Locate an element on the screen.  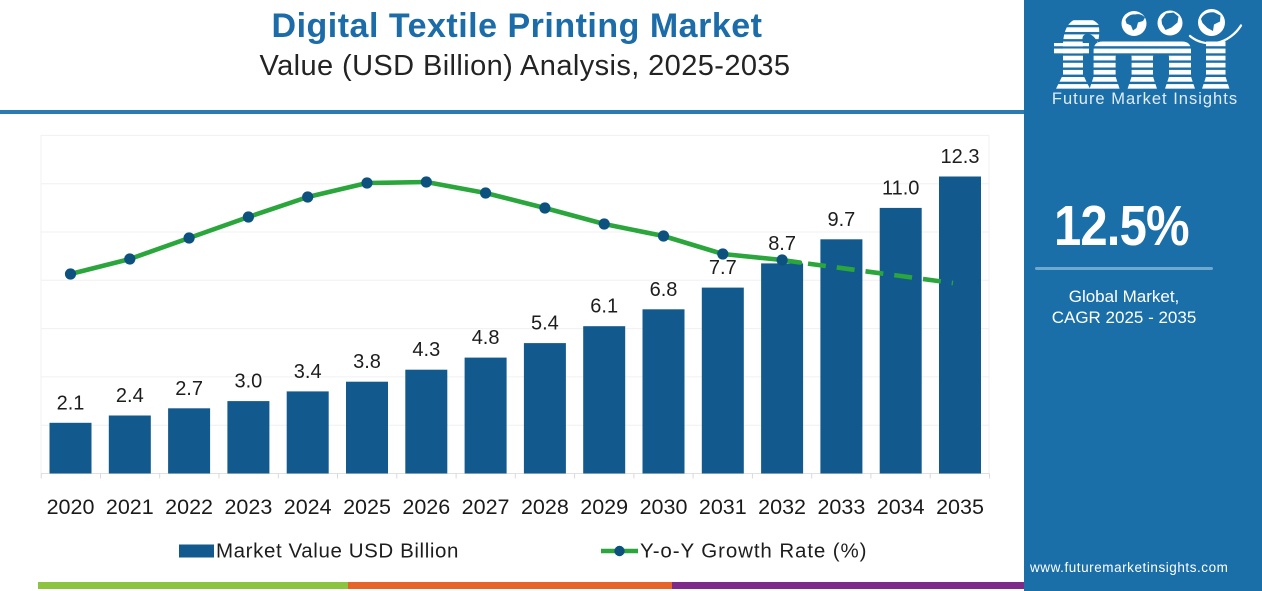
svg-text: 11.0 is located at coordinates (900, 188).